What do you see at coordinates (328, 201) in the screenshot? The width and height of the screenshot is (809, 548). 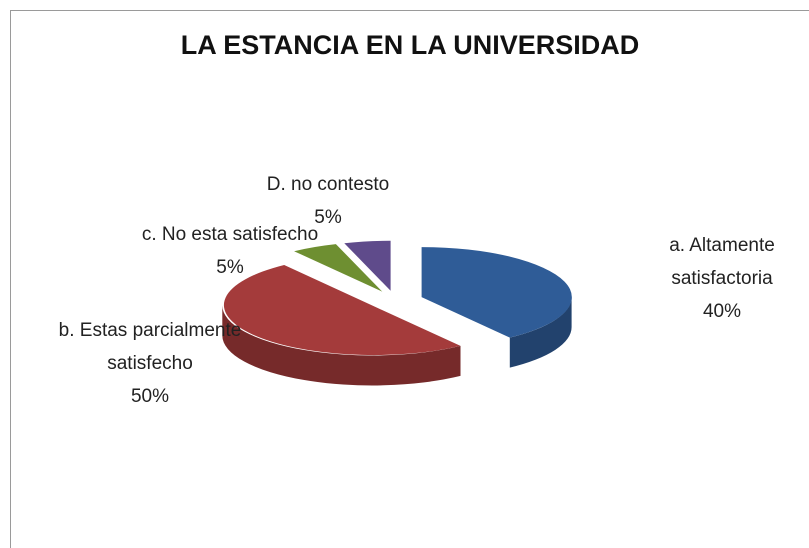 I see `data-label: D. no contesto 5%` at bounding box center [328, 201].